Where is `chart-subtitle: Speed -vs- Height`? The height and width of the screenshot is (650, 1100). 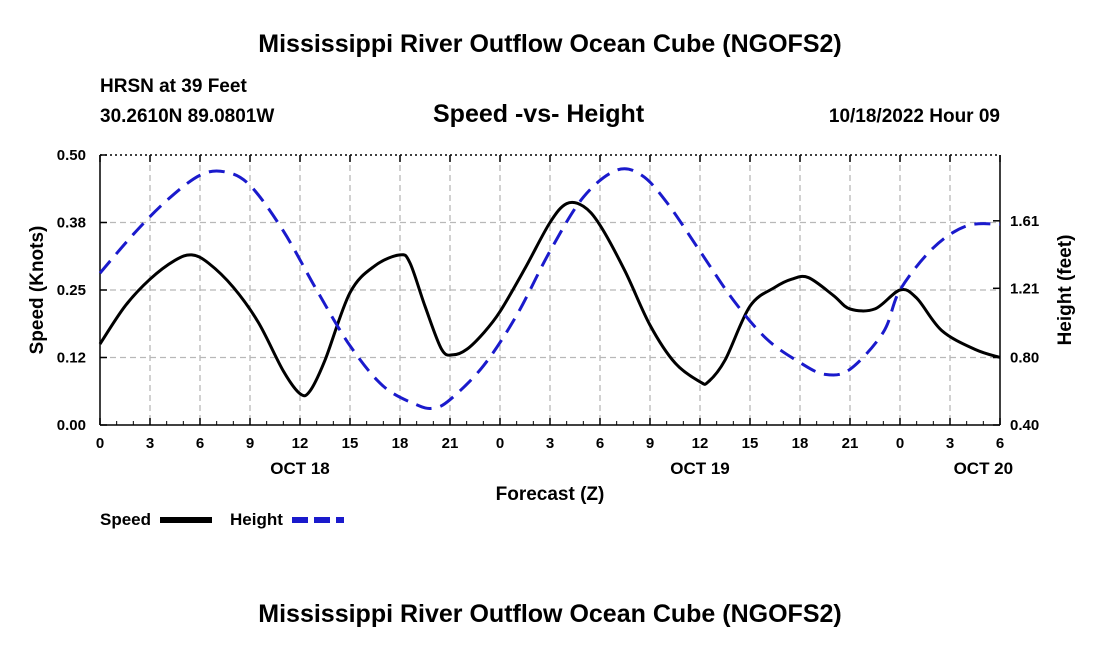
chart-subtitle: Speed -vs- Height is located at coordinates (539, 114).